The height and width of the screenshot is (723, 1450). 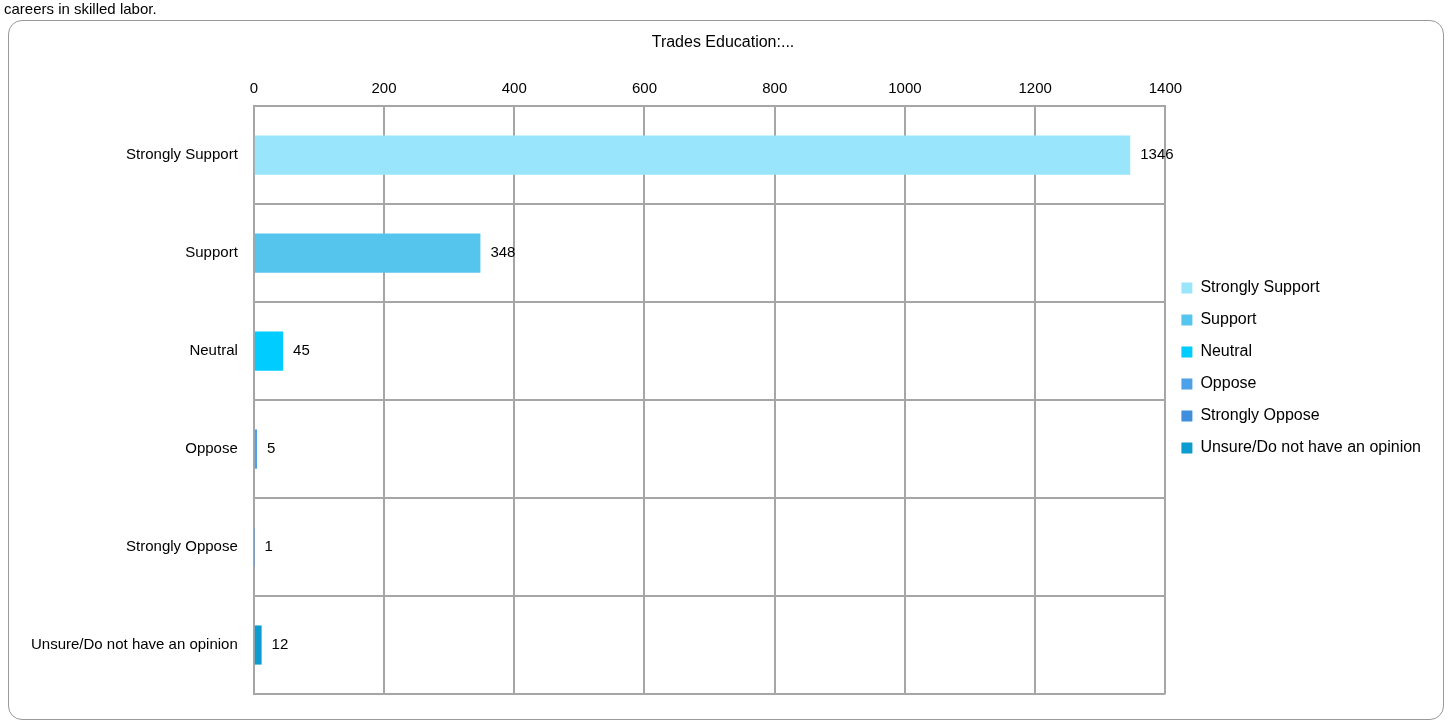 I want to click on y-tick-label: Neutral, so click(x=213, y=350).